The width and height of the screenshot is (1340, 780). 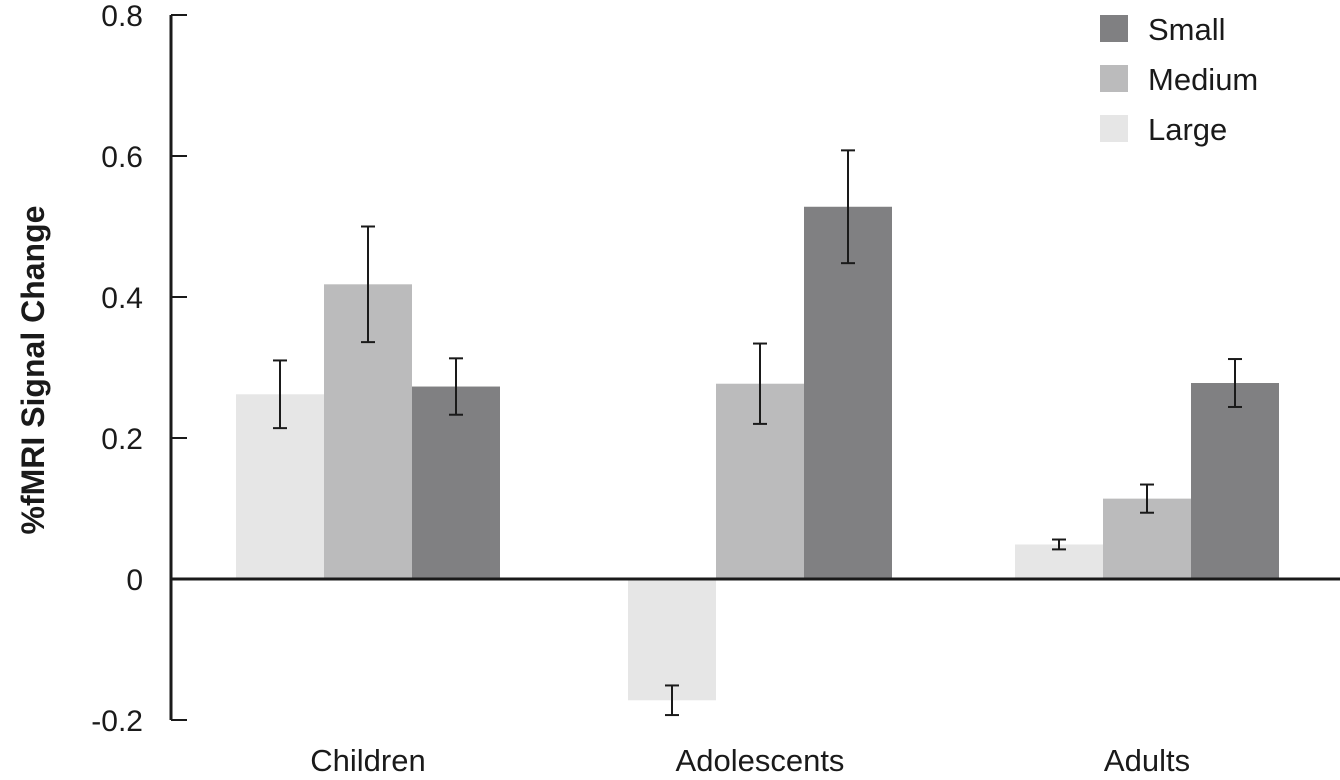 I want to click on bar-small-adolescents, so click(x=848, y=392).